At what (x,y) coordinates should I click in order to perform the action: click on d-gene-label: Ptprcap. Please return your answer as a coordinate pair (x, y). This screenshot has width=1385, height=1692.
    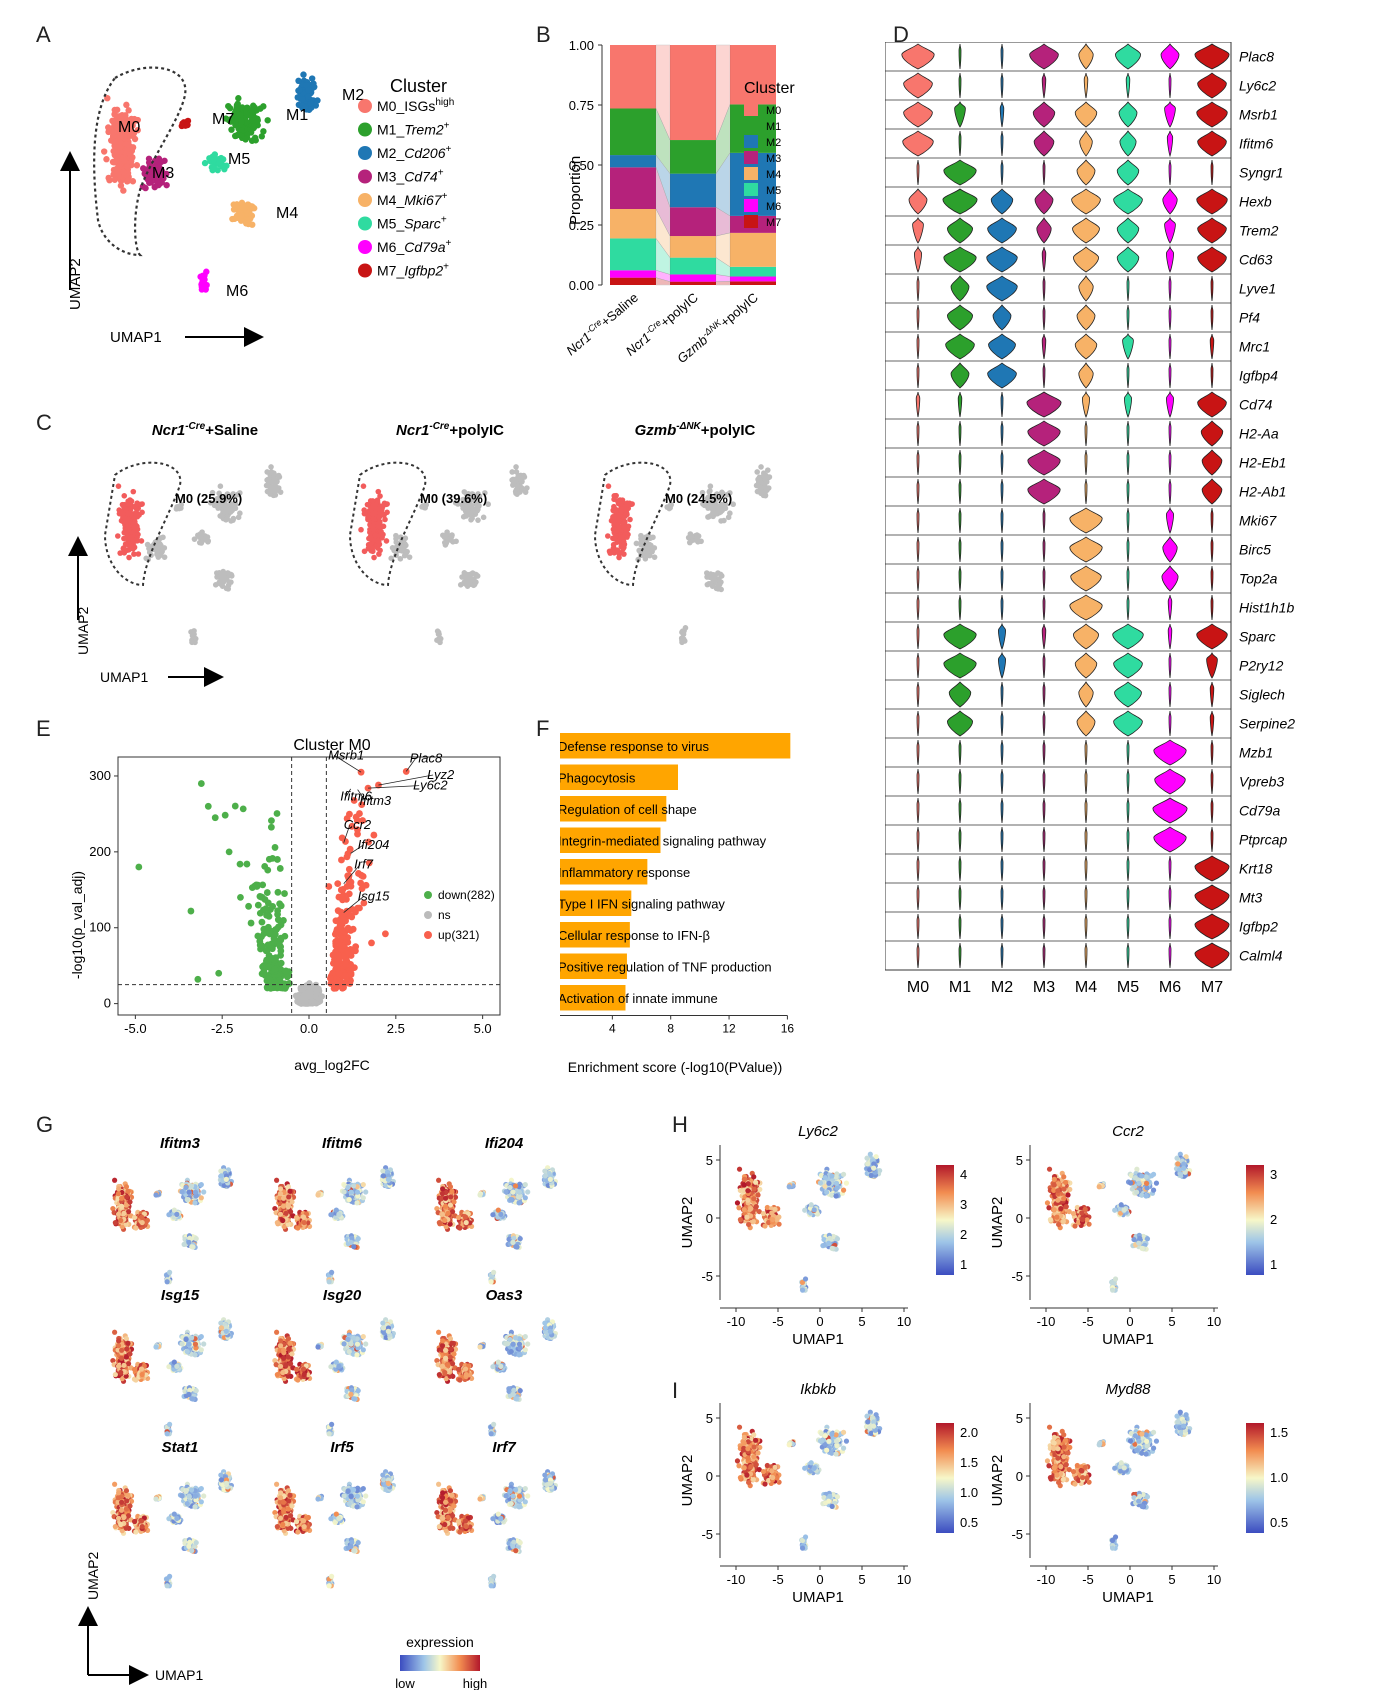
    Looking at the image, I should click on (1263, 840).